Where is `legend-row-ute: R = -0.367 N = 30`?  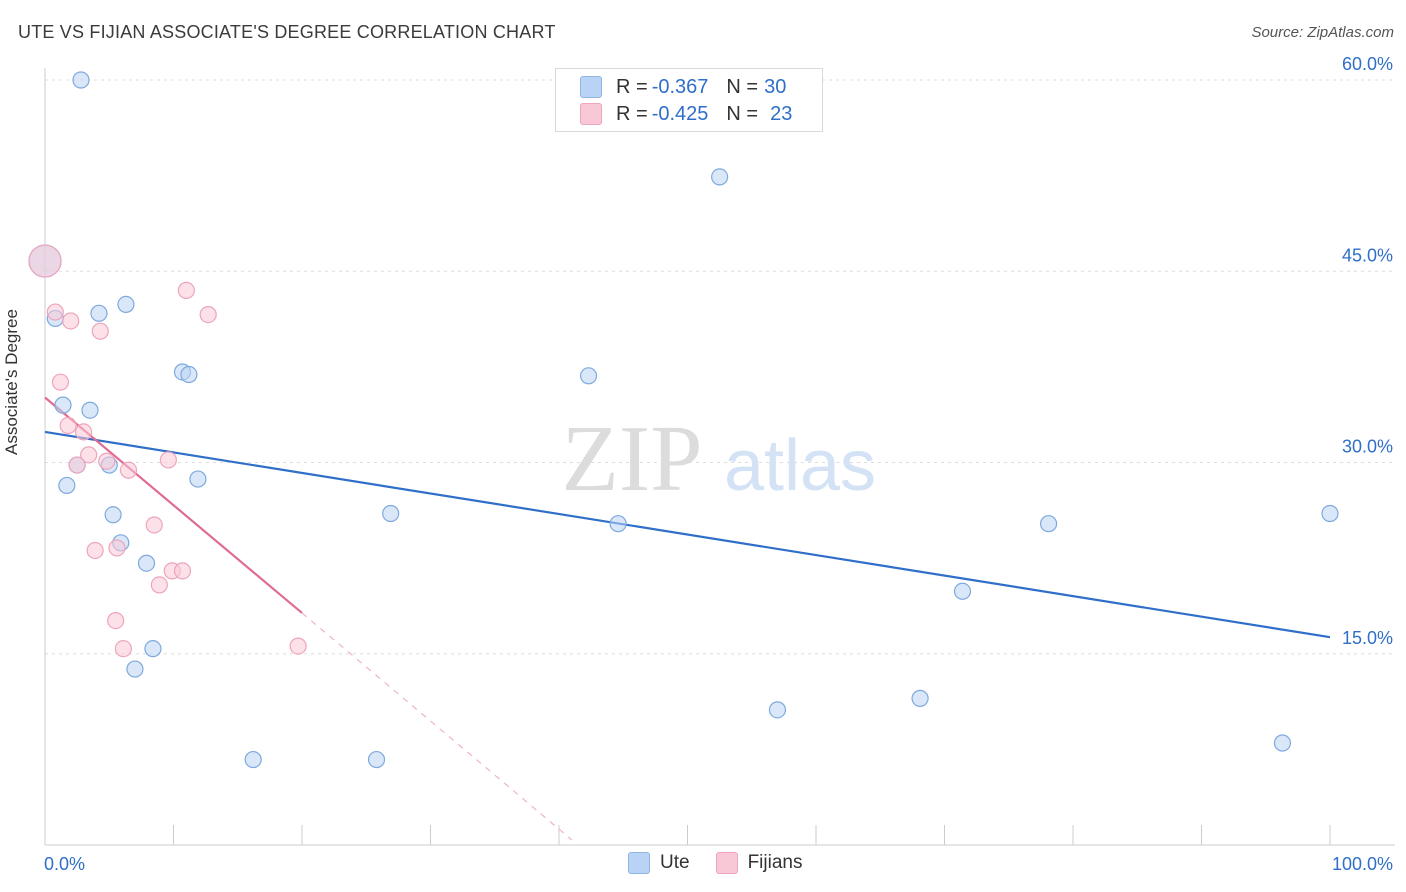 legend-row-ute: R = -0.367 N = 30 is located at coordinates (671, 87).